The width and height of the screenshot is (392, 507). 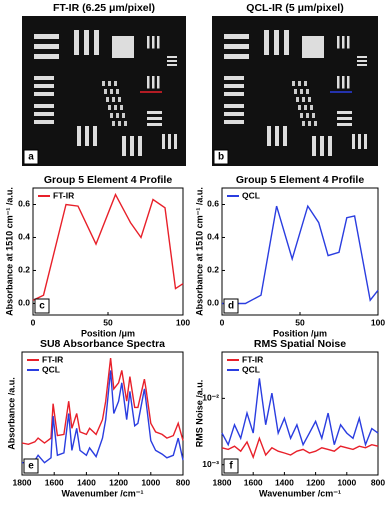 What do you see at coordinates (213, 237) in the screenshot?
I see `y-tick-label: 0.4` at bounding box center [213, 237].